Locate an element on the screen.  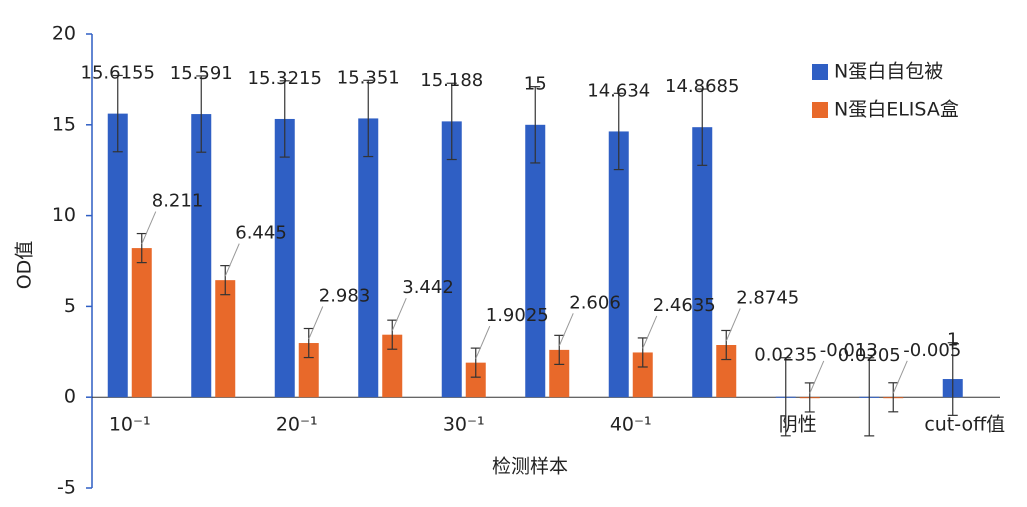
y-tick-label: -5 is located at coordinates (66, 488).